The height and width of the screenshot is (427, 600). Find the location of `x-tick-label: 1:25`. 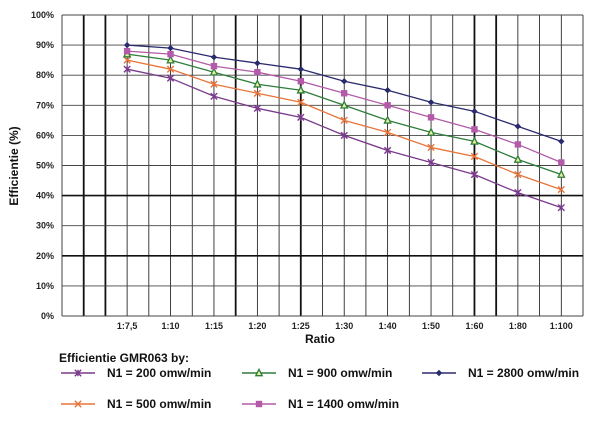

x-tick-label: 1:25 is located at coordinates (301, 326).